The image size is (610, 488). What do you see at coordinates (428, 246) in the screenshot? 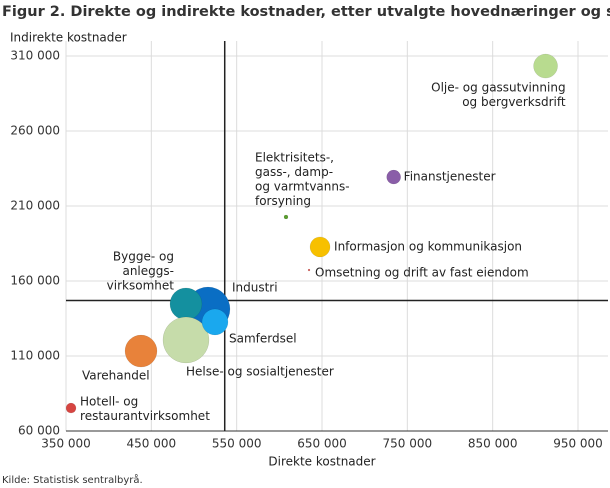
I see `point-label: Informasjon og kommunikasjon` at bounding box center [428, 246].